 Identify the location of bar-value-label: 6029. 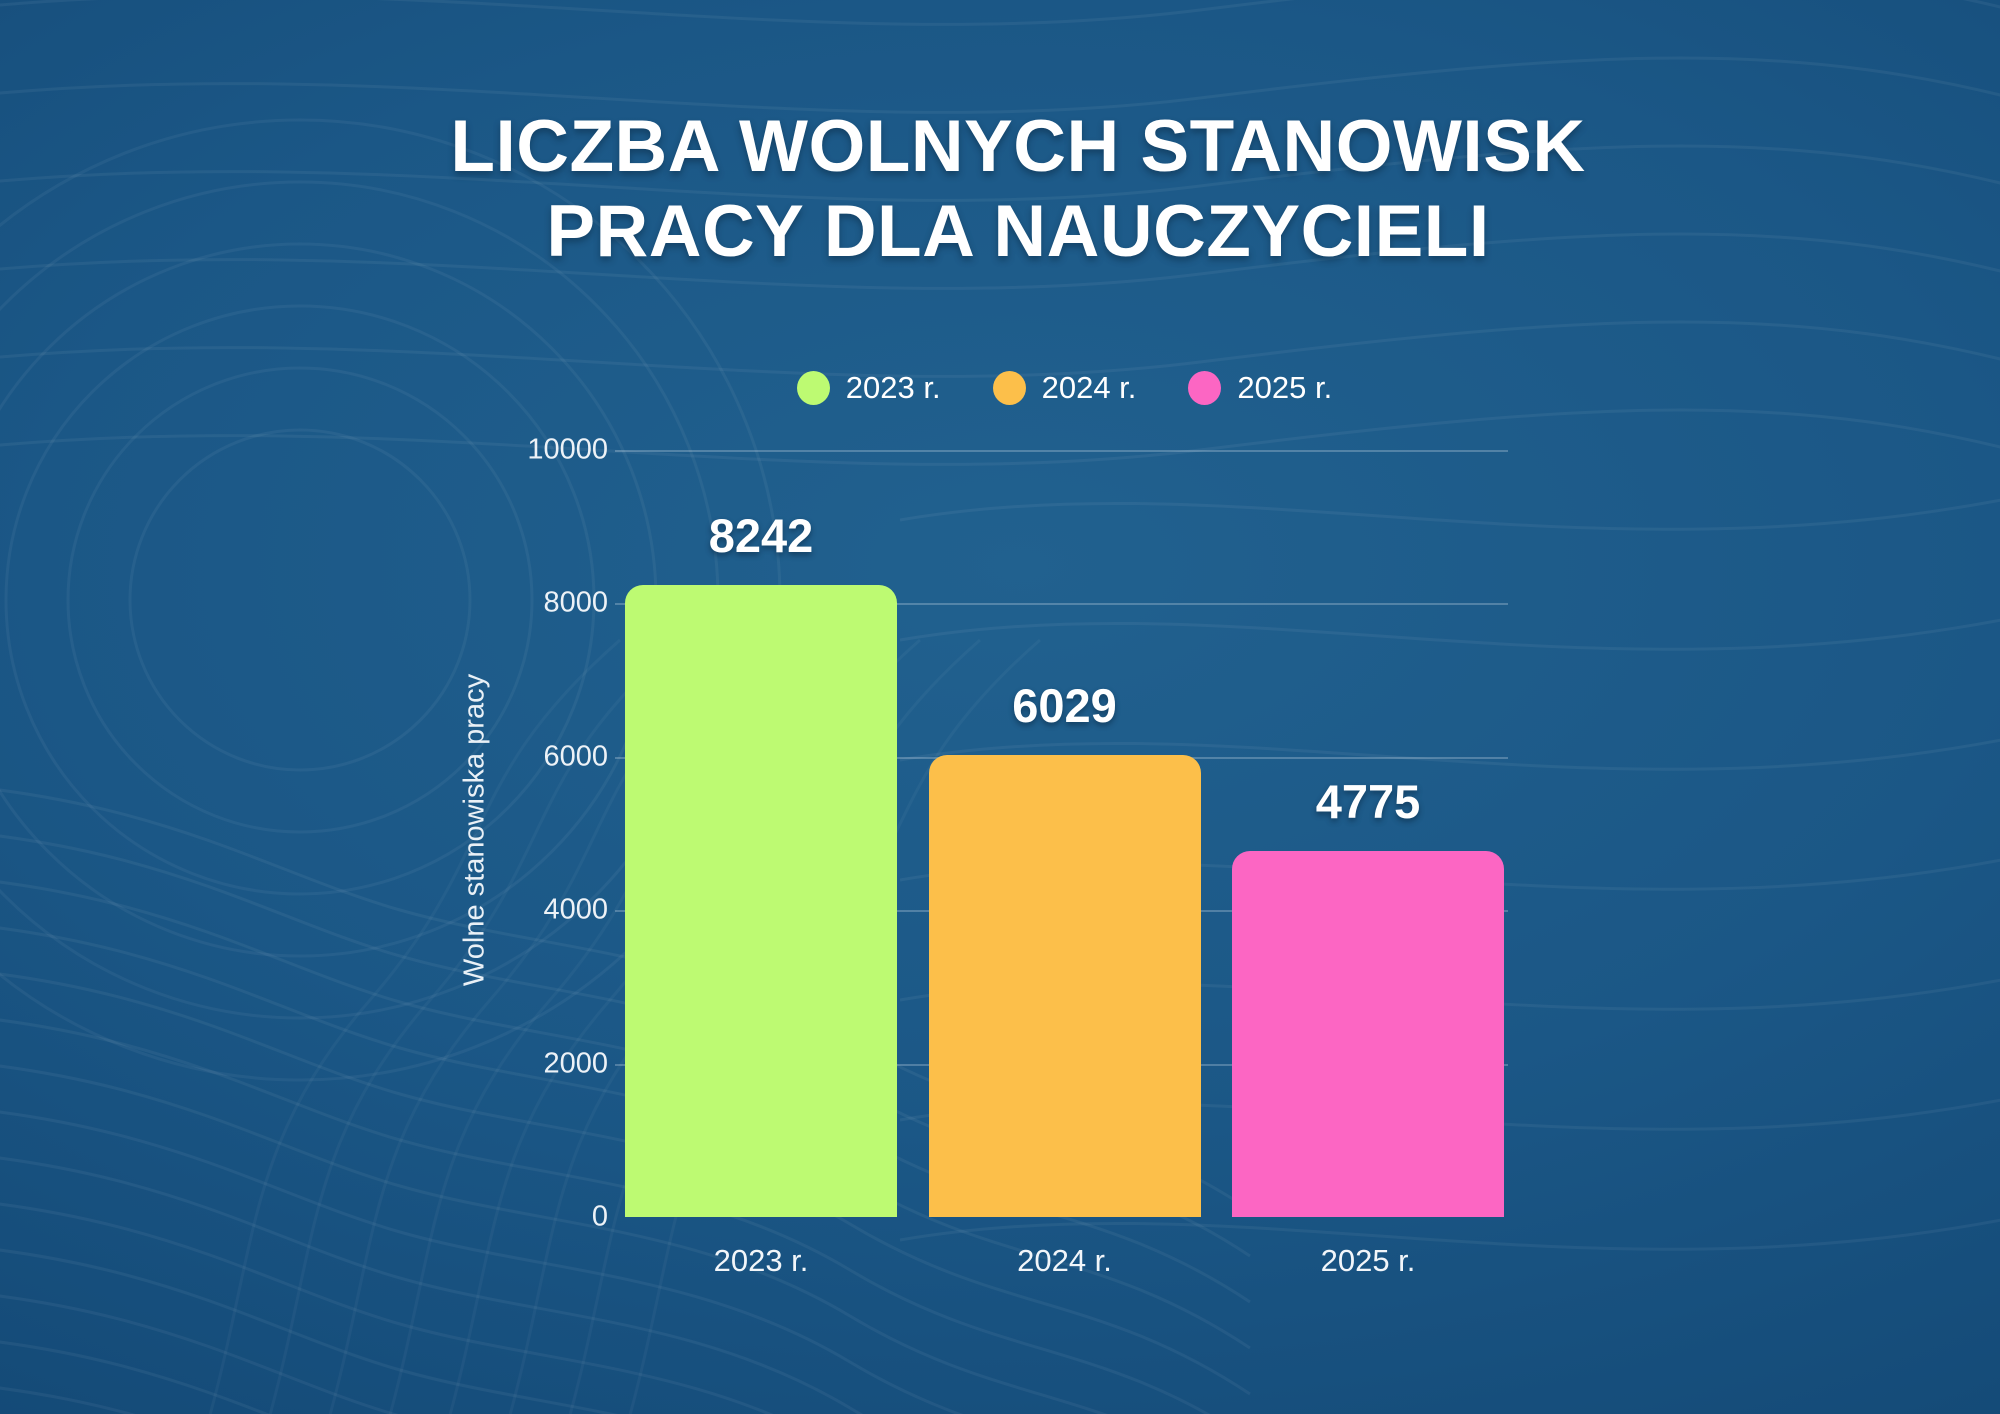
(1064, 705).